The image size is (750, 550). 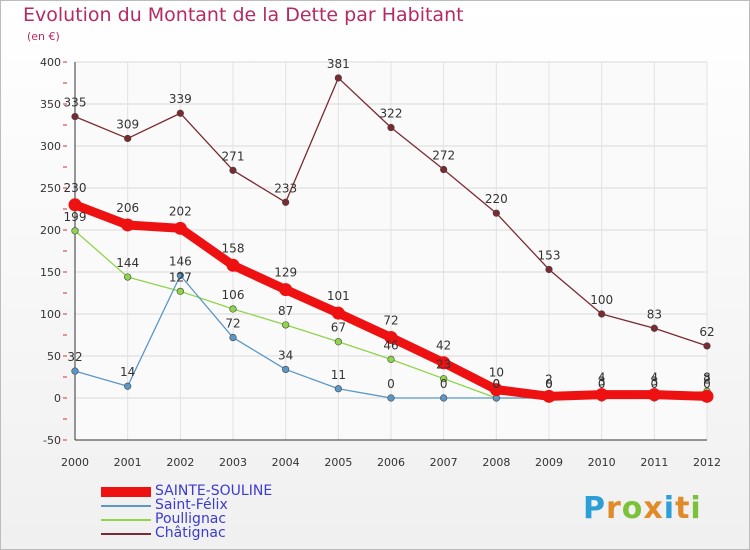 I want to click on legend-label: Saint-Félix, so click(x=191, y=505).